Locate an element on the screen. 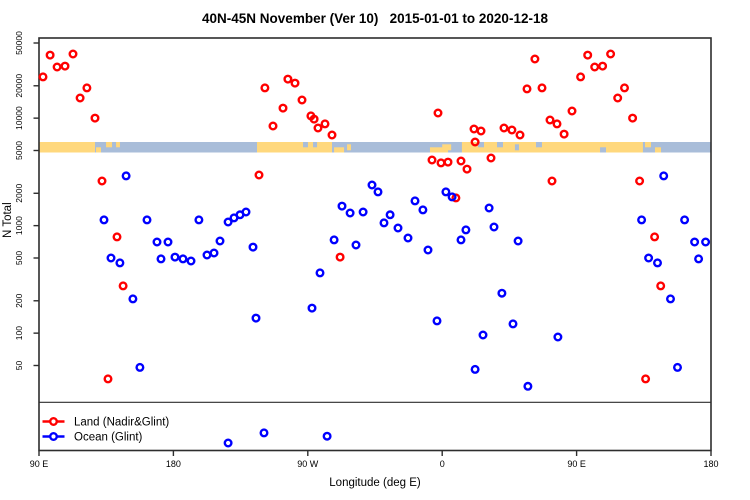  map-band-ocean is located at coordinates (375, 147).